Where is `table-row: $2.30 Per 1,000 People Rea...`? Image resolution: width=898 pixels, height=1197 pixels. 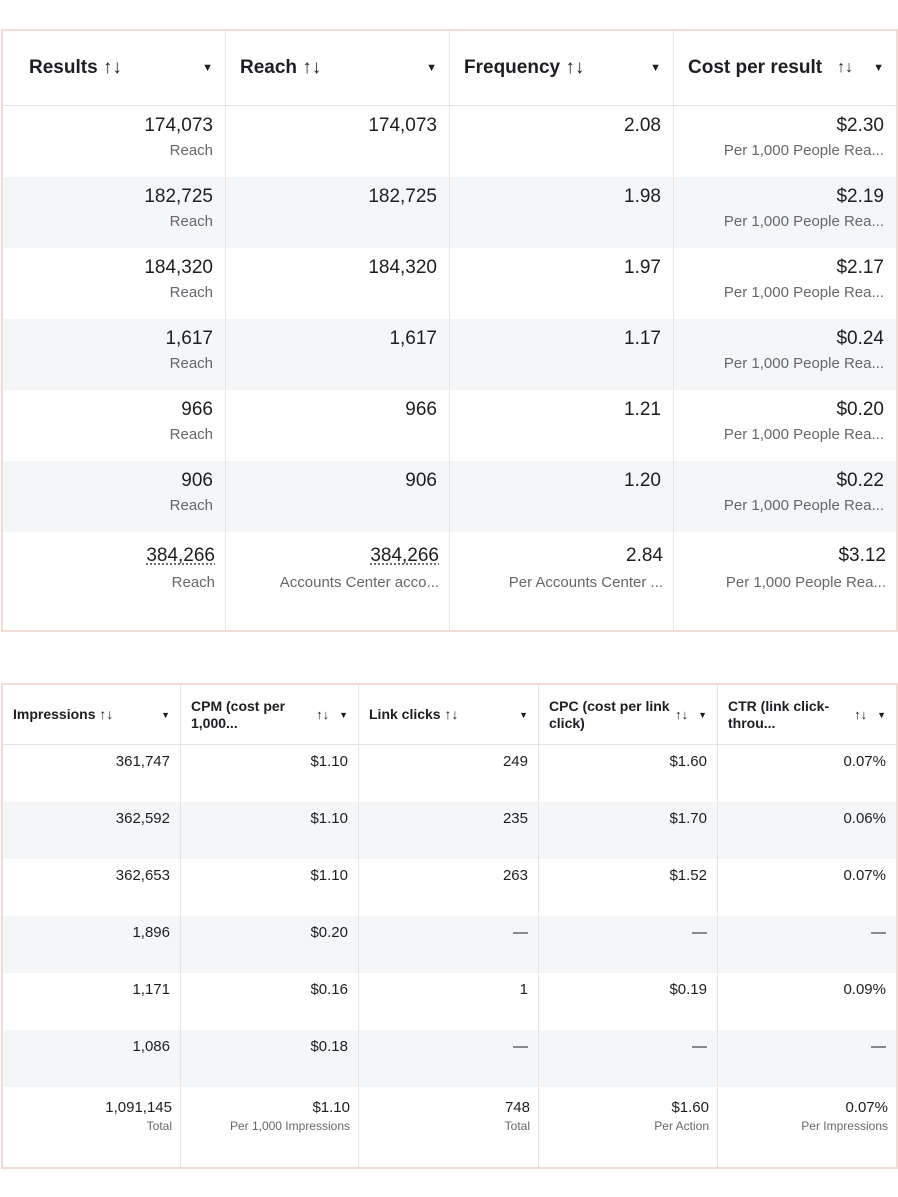
table-row: $2.30 Per 1,000 People Rea... is located at coordinates (785, 141).